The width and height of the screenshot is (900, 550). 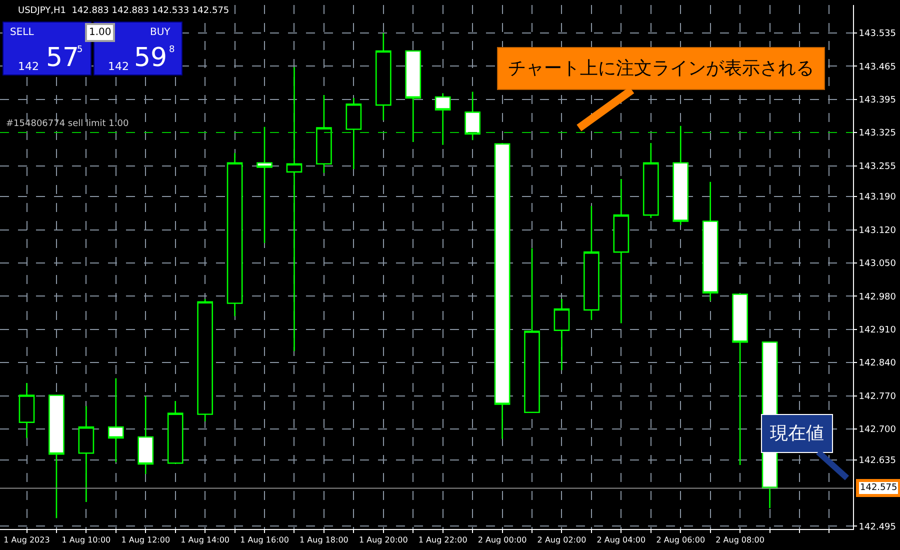 What do you see at coordinates (877, 331) in the screenshot?
I see `y-tick-label: 142.910` at bounding box center [877, 331].